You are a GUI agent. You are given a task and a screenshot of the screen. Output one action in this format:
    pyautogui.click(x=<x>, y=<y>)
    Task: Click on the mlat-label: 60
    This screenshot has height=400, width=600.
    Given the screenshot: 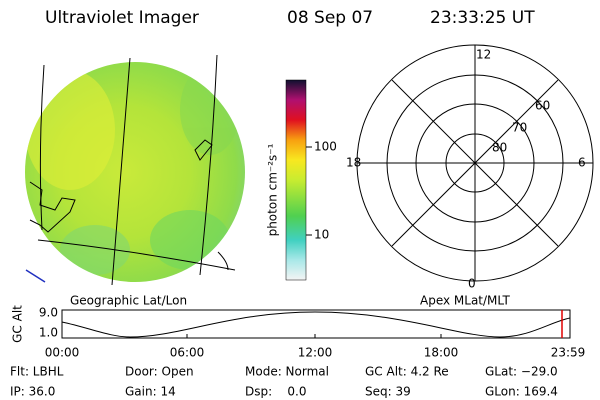 What is the action you would take?
    pyautogui.click(x=542, y=106)
    